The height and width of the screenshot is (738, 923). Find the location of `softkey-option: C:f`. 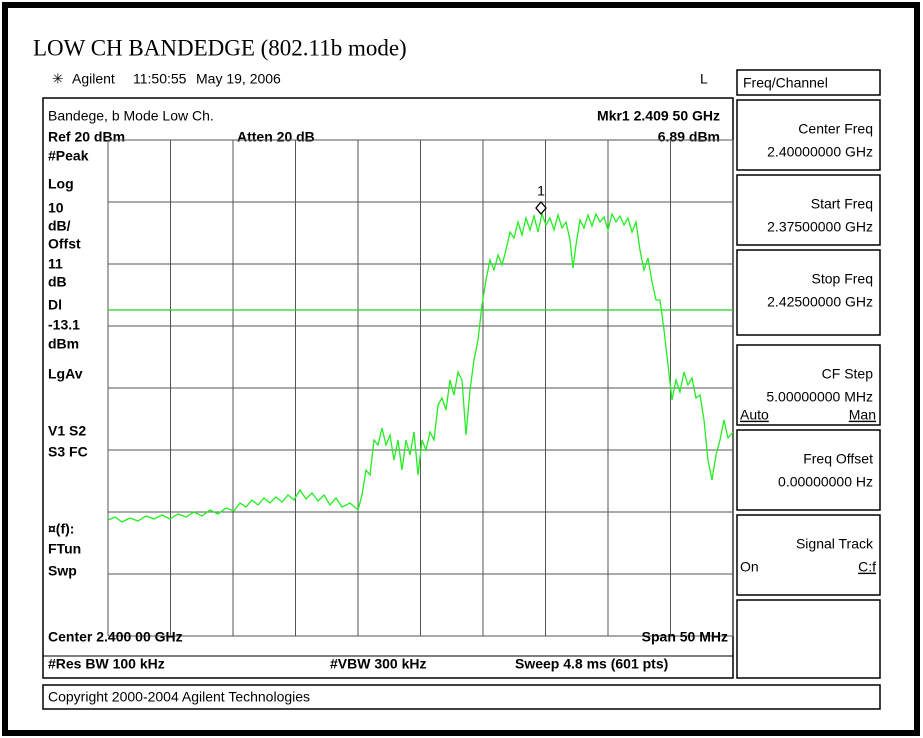

softkey-option: C:f is located at coordinates (867, 567).